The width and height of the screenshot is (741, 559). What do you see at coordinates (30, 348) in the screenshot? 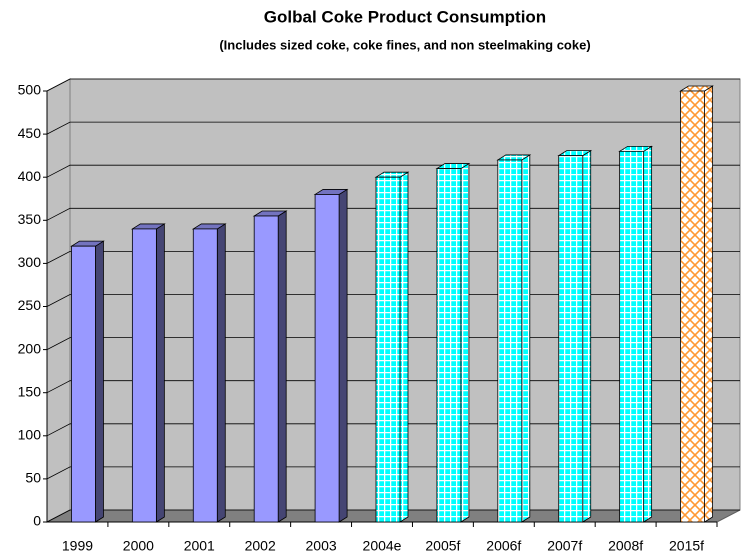
I see `y-tick-label: 200` at bounding box center [30, 348].